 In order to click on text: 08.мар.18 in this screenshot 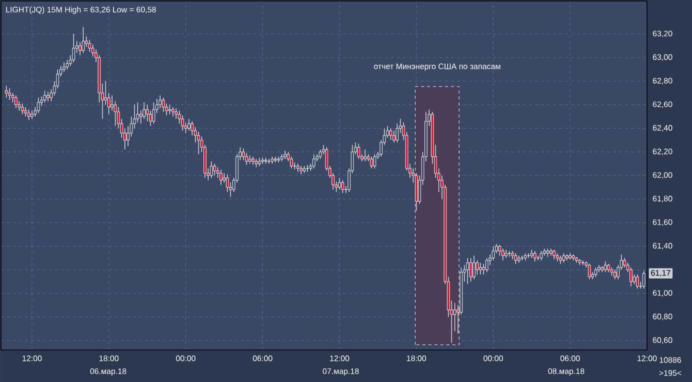, I will do `click(566, 372)`.